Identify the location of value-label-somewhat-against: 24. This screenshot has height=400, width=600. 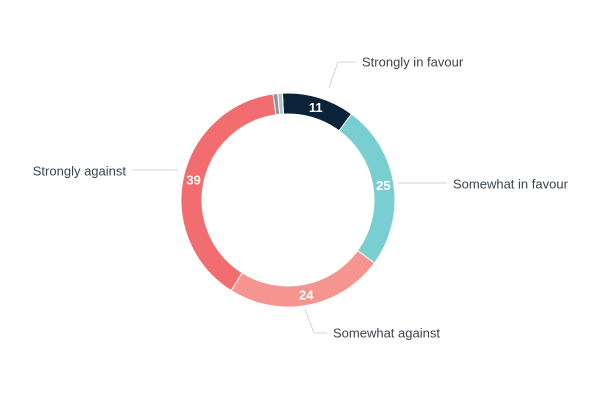
(306, 294).